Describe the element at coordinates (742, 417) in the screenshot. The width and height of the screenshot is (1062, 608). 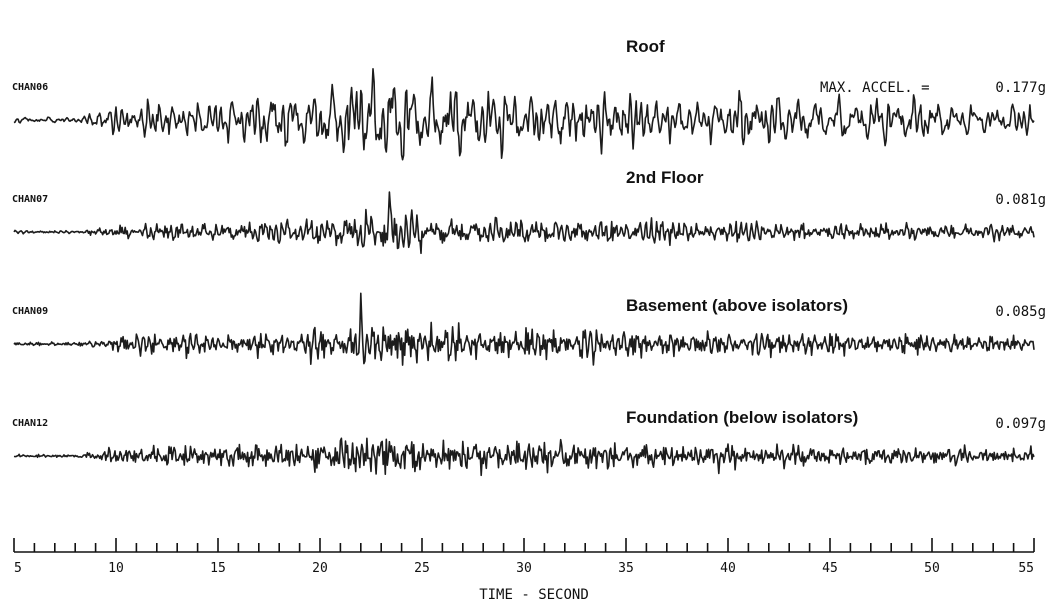
I see `series-label-foundation: Foundation (below isolators)` at that location.